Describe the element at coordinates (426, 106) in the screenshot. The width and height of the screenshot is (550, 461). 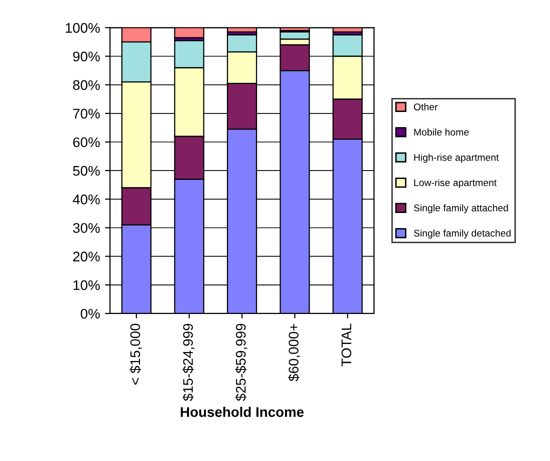
I see `legend-label: Other` at that location.